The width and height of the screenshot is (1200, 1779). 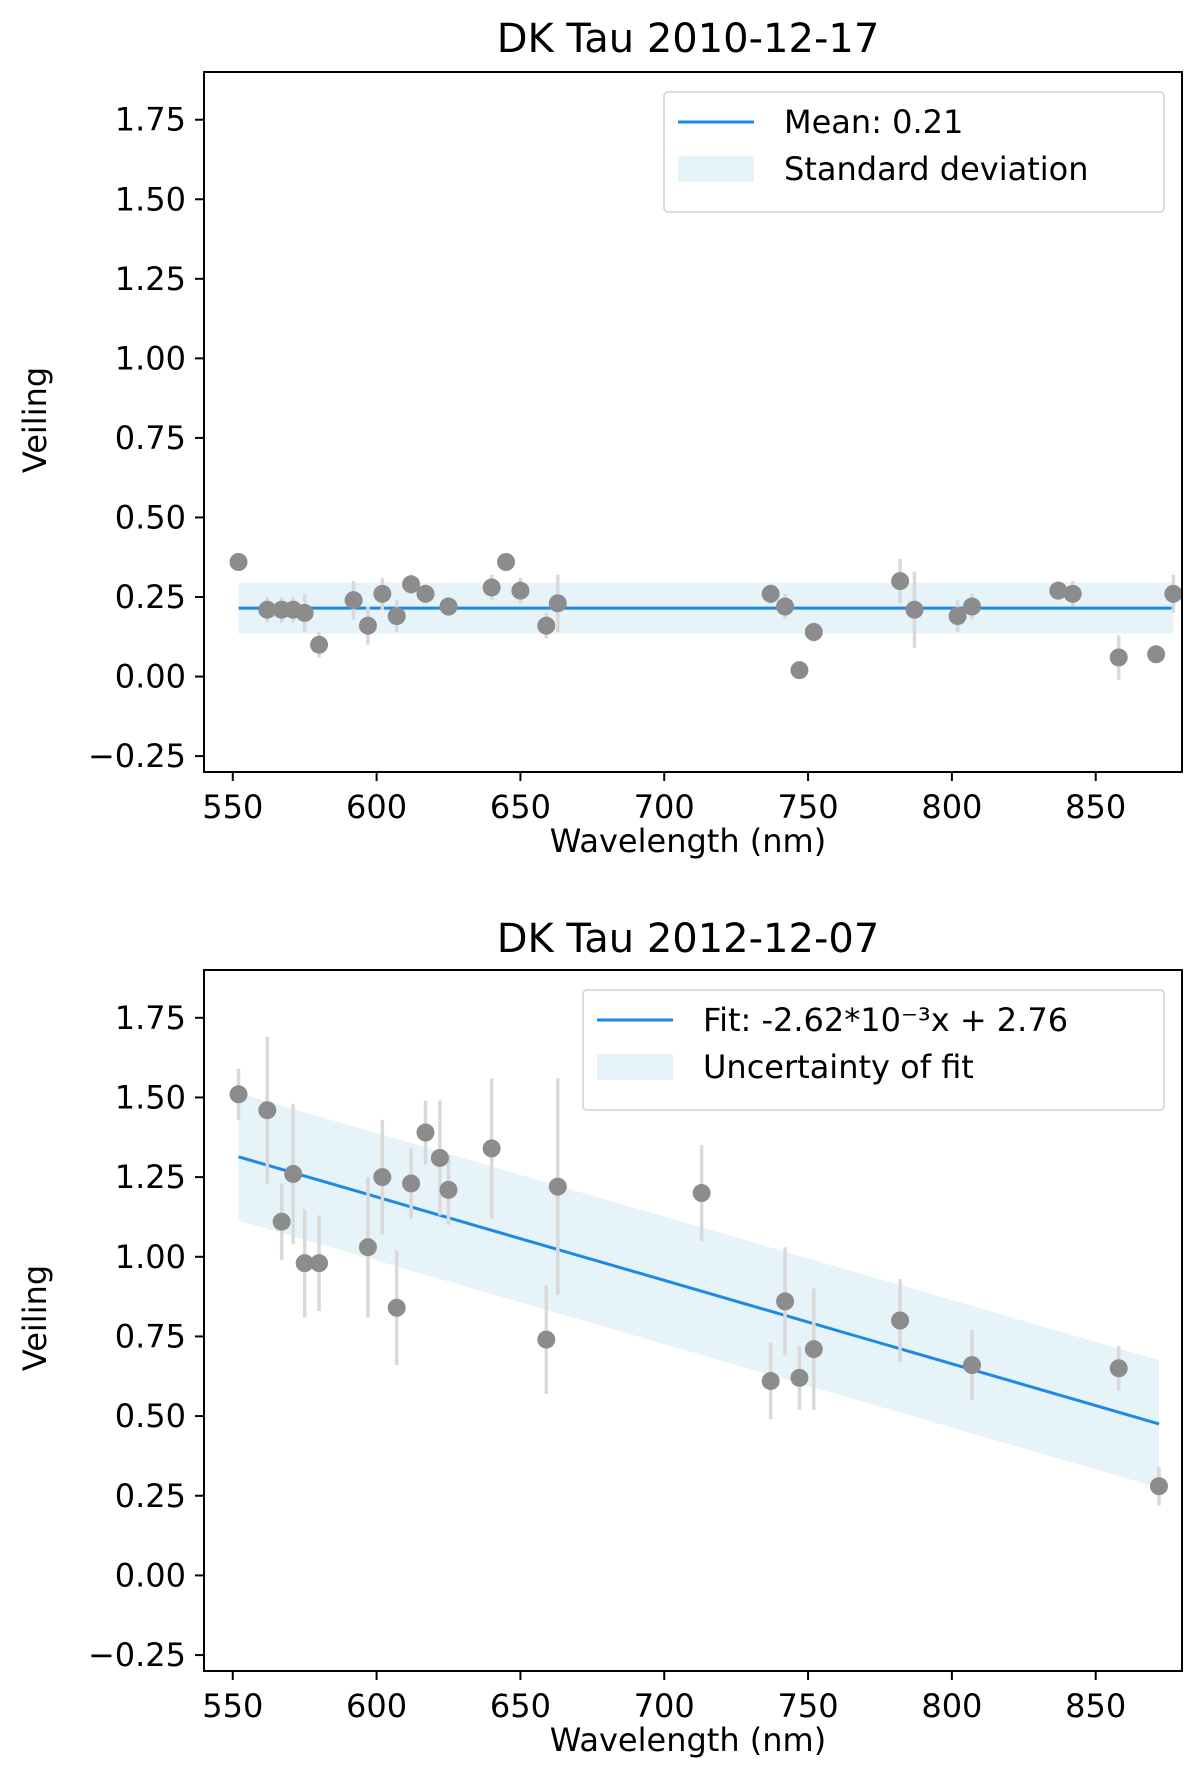 I want to click on x-axis-label: Wavelength (nm), so click(x=688, y=1740).